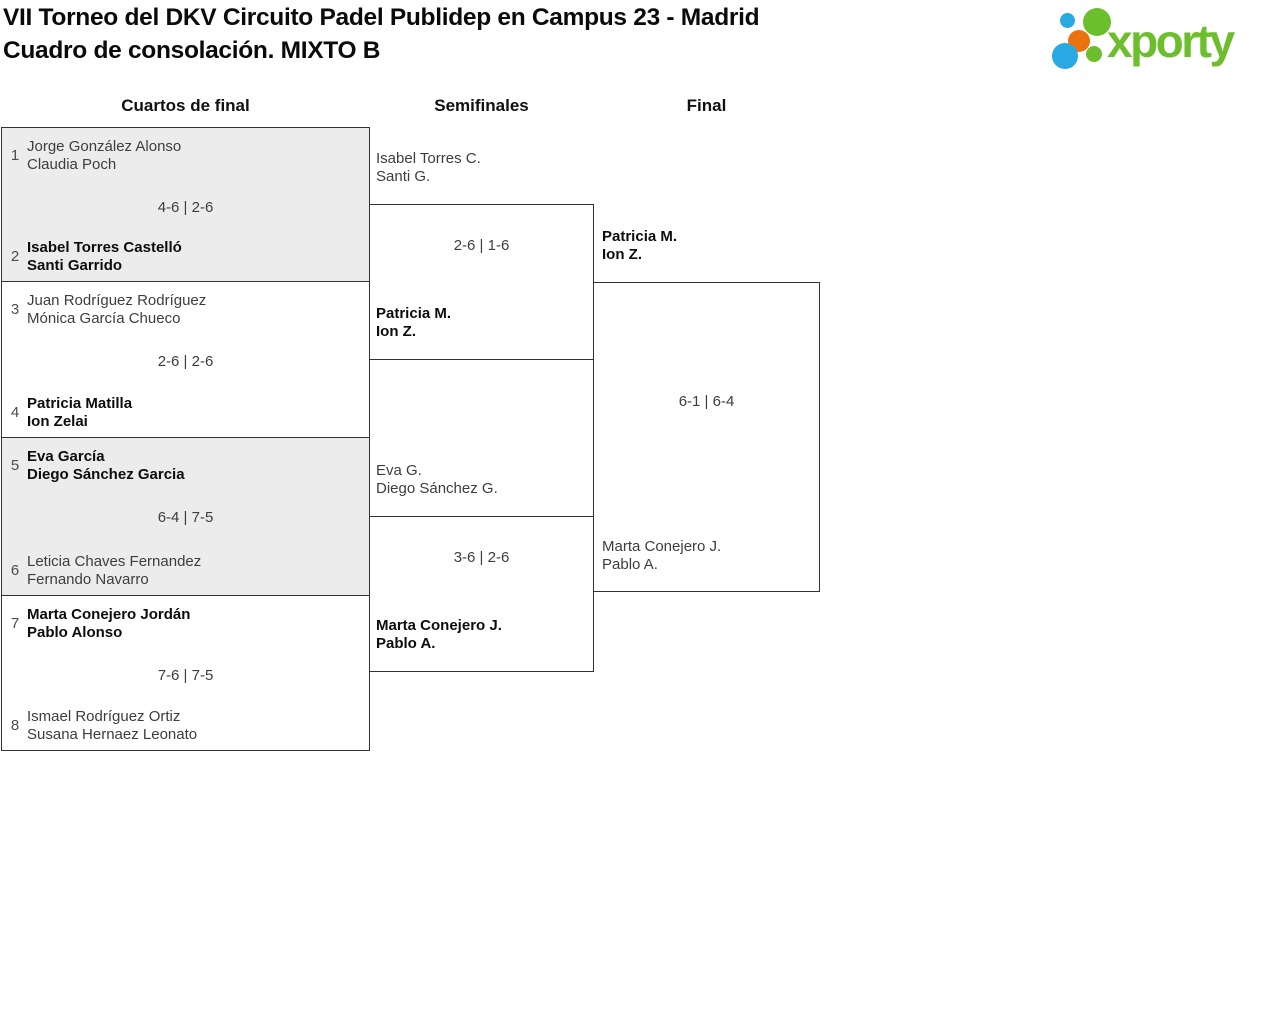 The image size is (1280, 1015). Describe the element at coordinates (403, 176) in the screenshot. I see `player-name: Santi G.` at that location.